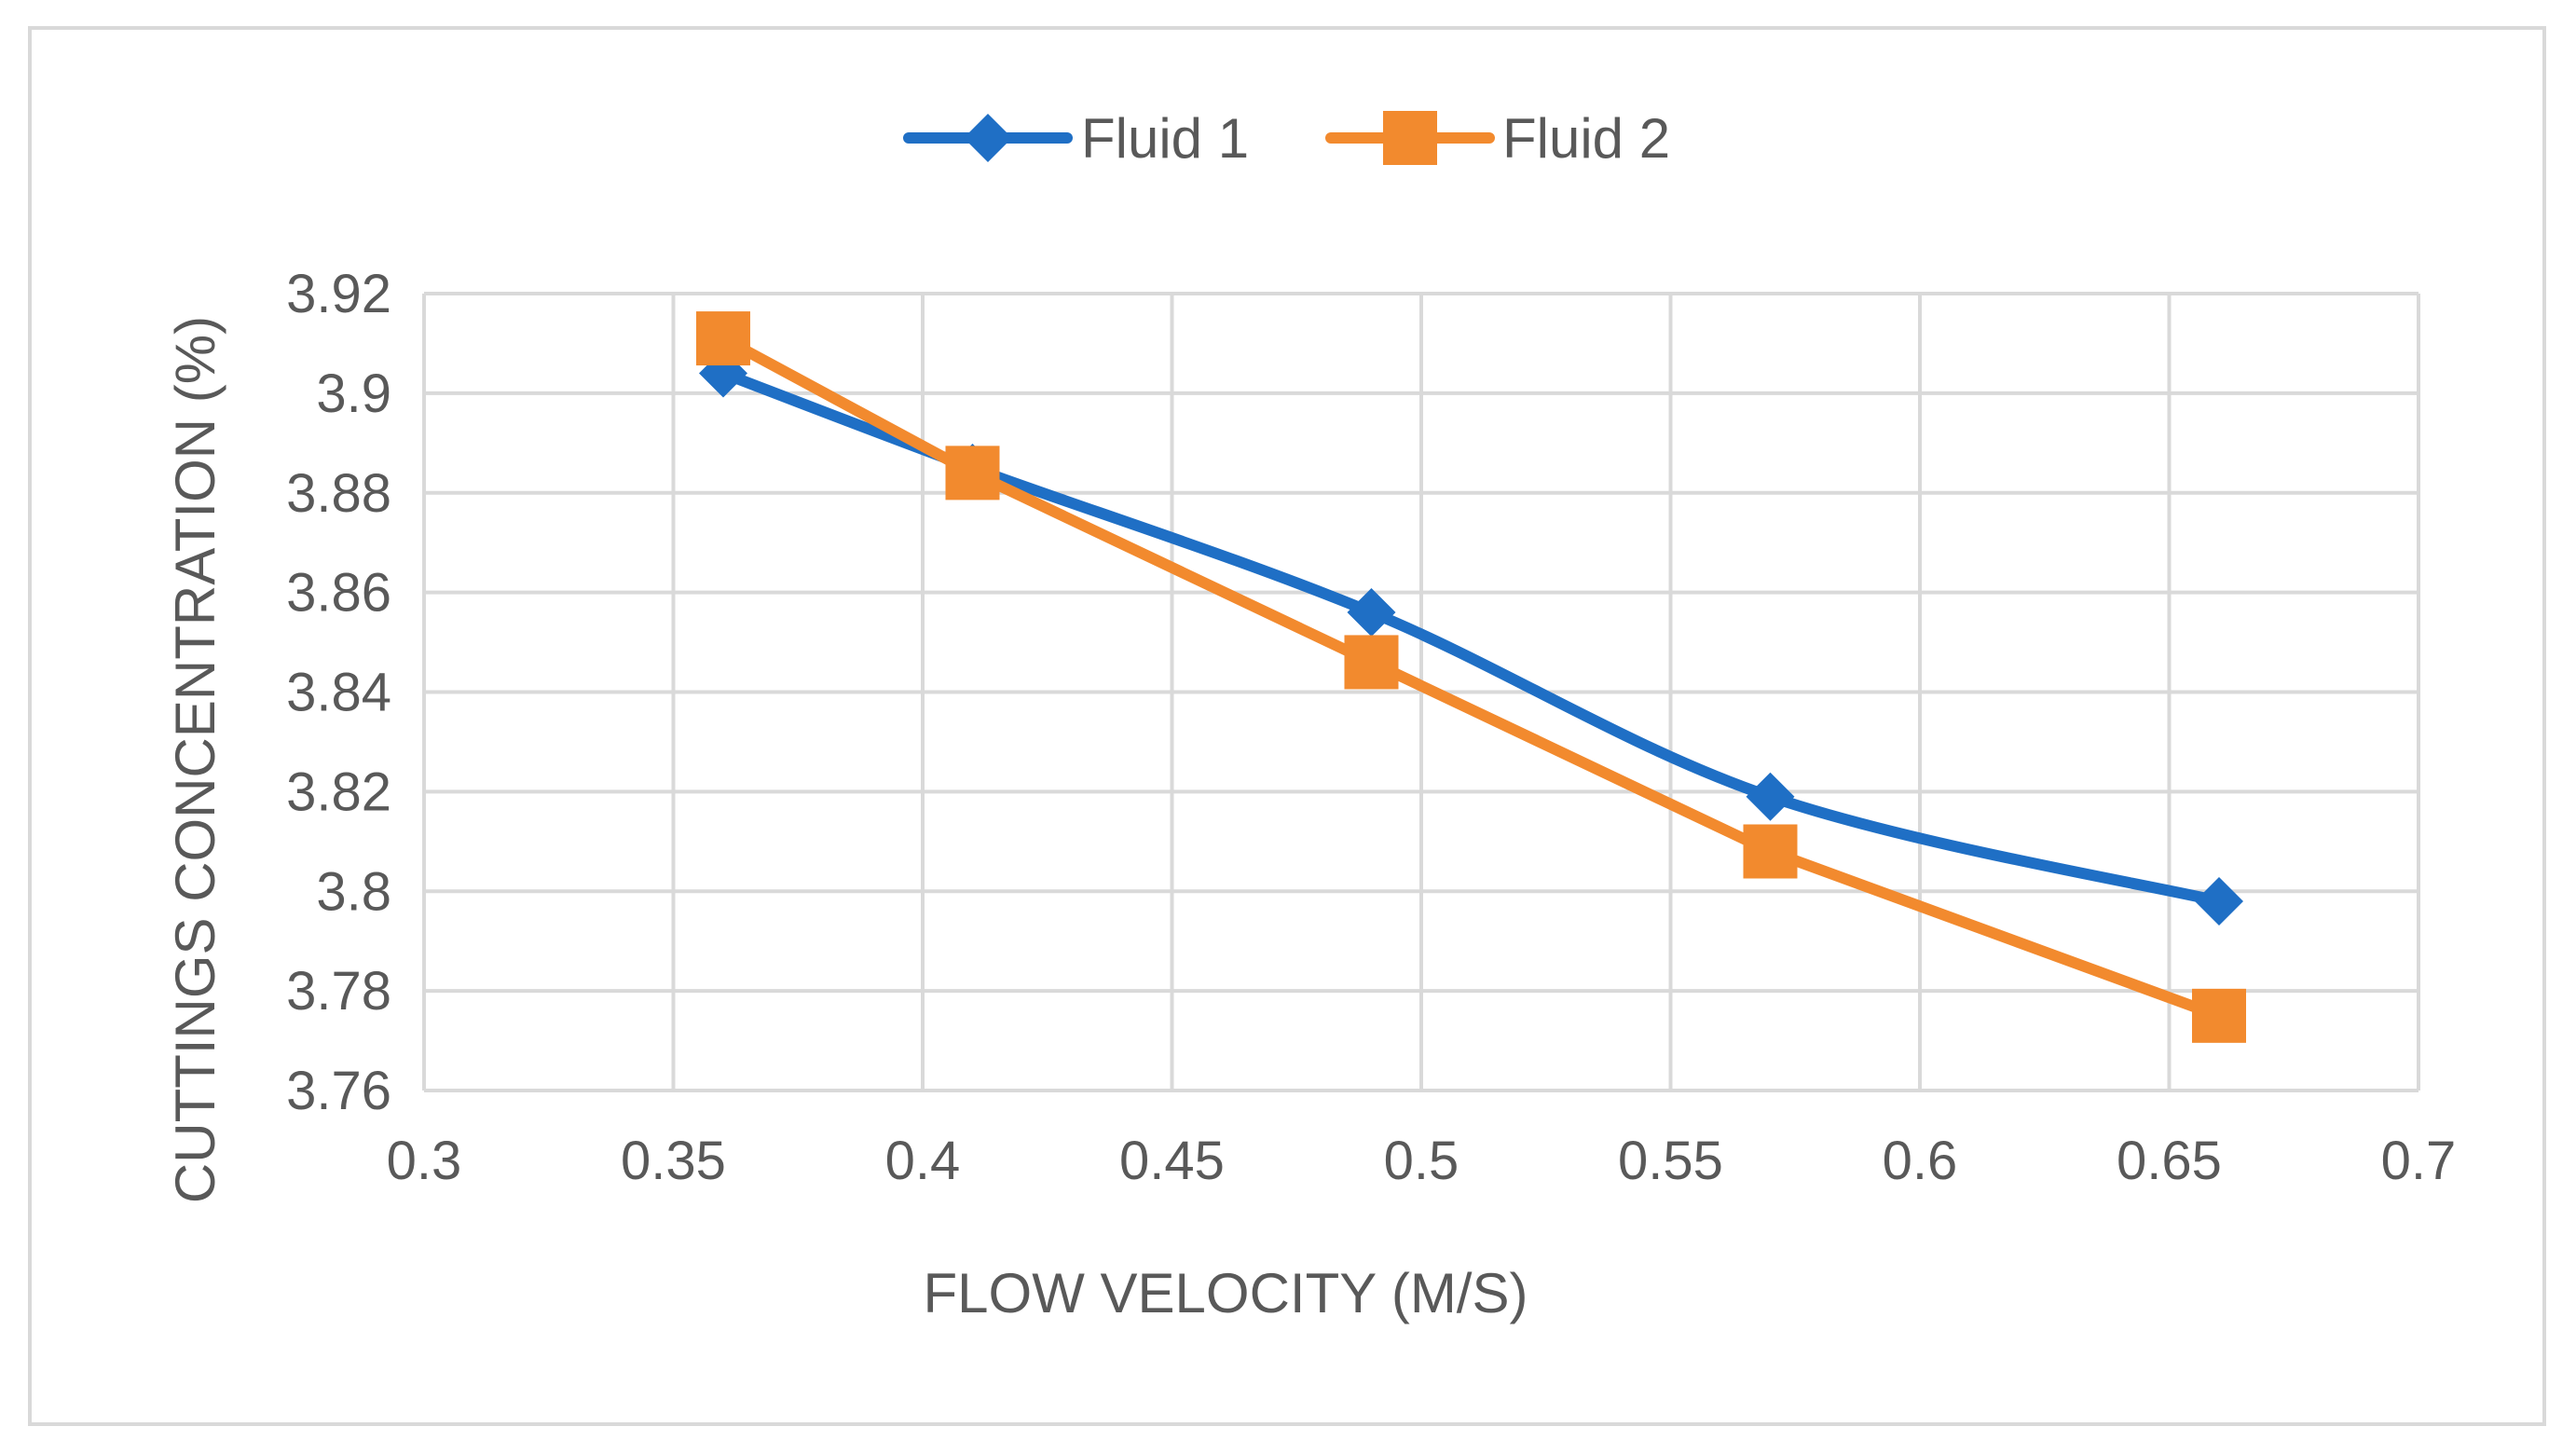  What do you see at coordinates (338, 294) in the screenshot?
I see `y-tick-label: 3.92` at bounding box center [338, 294].